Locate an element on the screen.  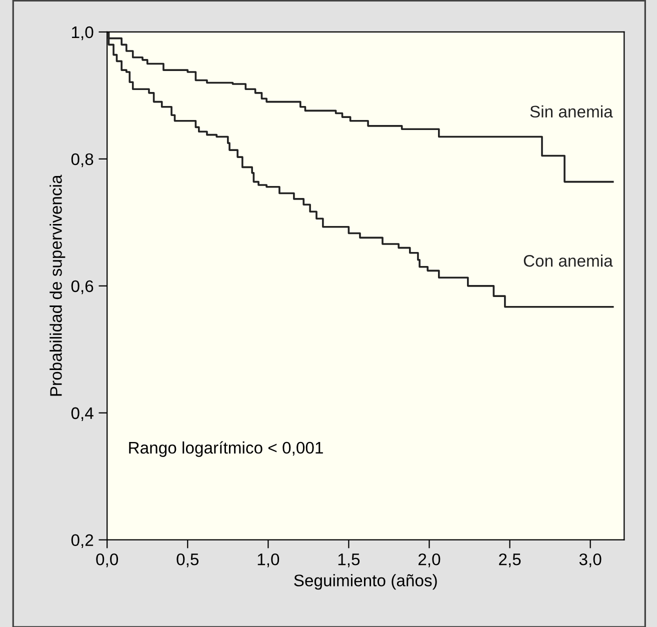
x-tick-label: 2,0 is located at coordinates (429, 560).